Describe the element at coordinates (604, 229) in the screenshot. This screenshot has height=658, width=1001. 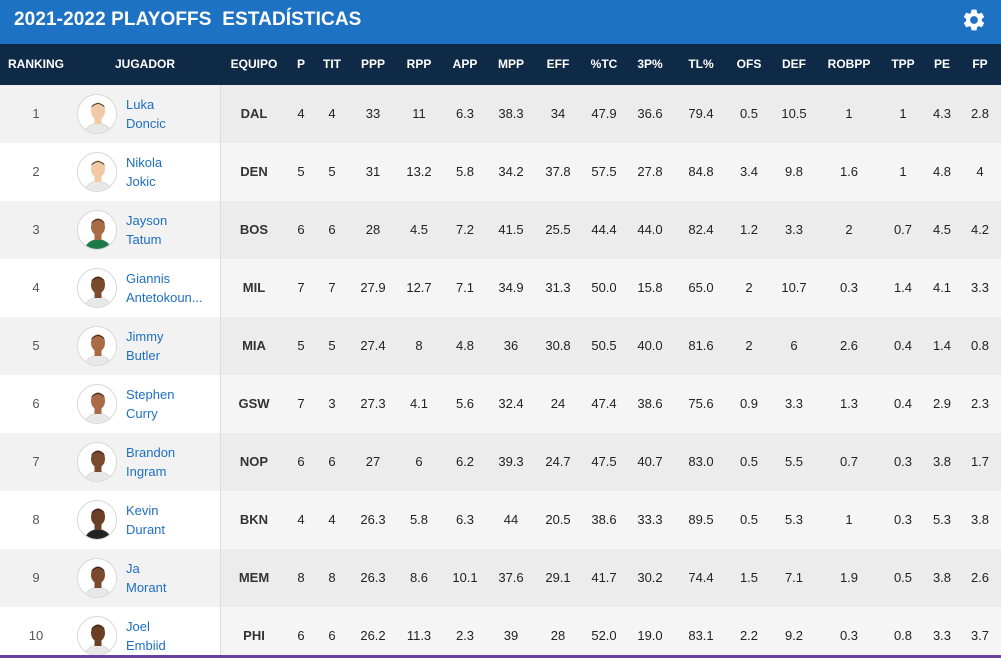
I see `cell-tc: 44.4` at that location.